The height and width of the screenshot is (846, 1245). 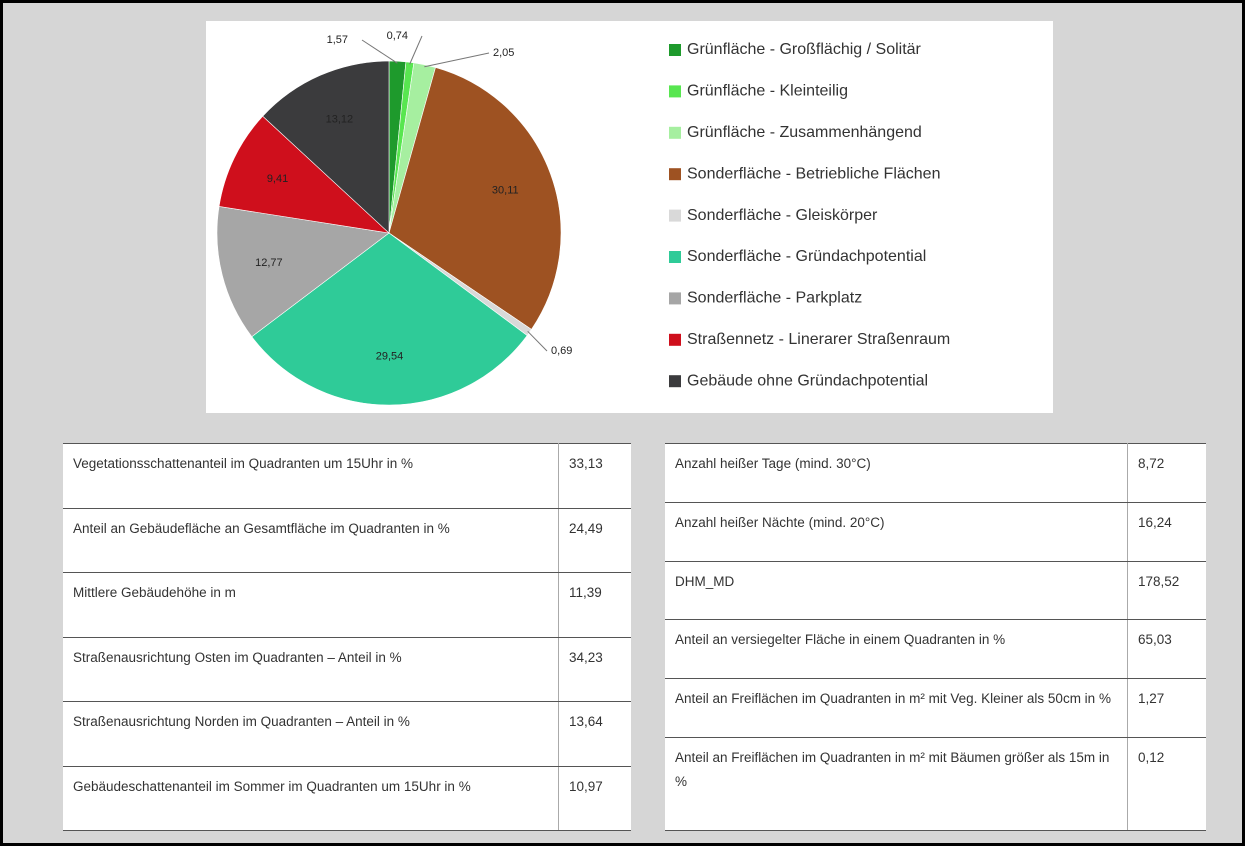 What do you see at coordinates (782, 215) in the screenshot?
I see `legend-label: Sonderfläche - Gleiskörper` at bounding box center [782, 215].